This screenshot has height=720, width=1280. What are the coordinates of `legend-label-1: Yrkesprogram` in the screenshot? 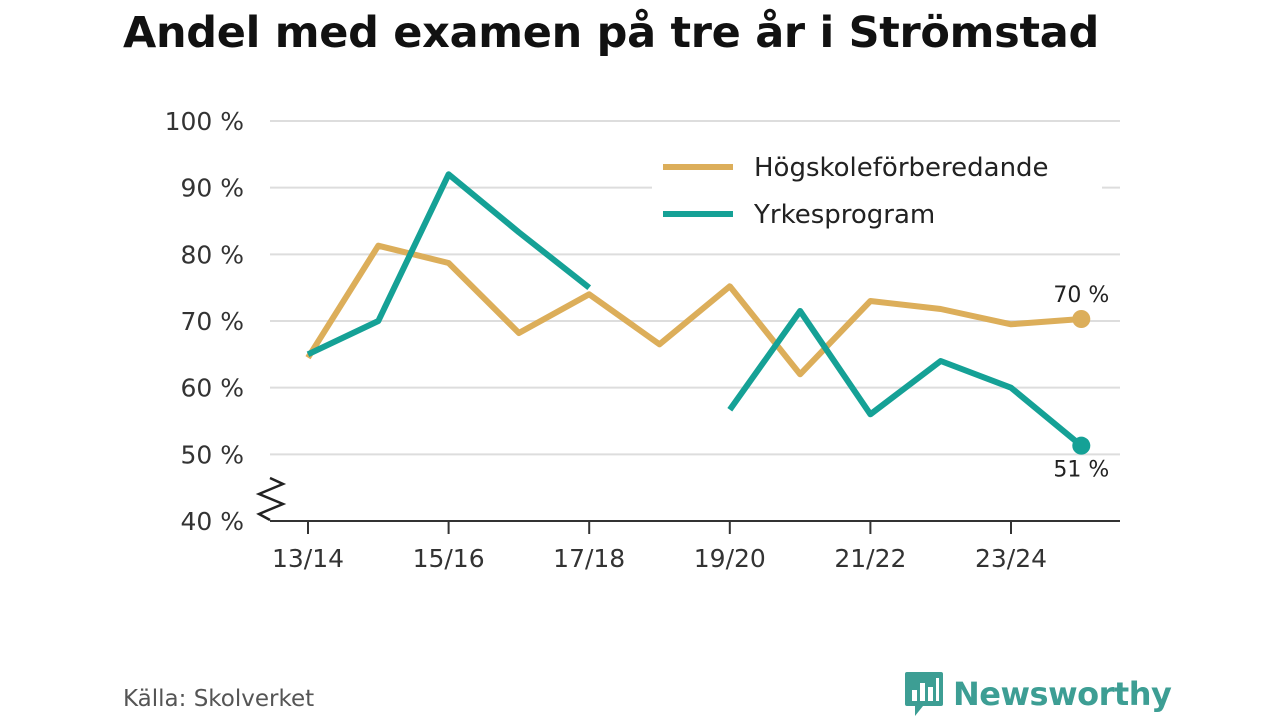 It's located at (844, 215).